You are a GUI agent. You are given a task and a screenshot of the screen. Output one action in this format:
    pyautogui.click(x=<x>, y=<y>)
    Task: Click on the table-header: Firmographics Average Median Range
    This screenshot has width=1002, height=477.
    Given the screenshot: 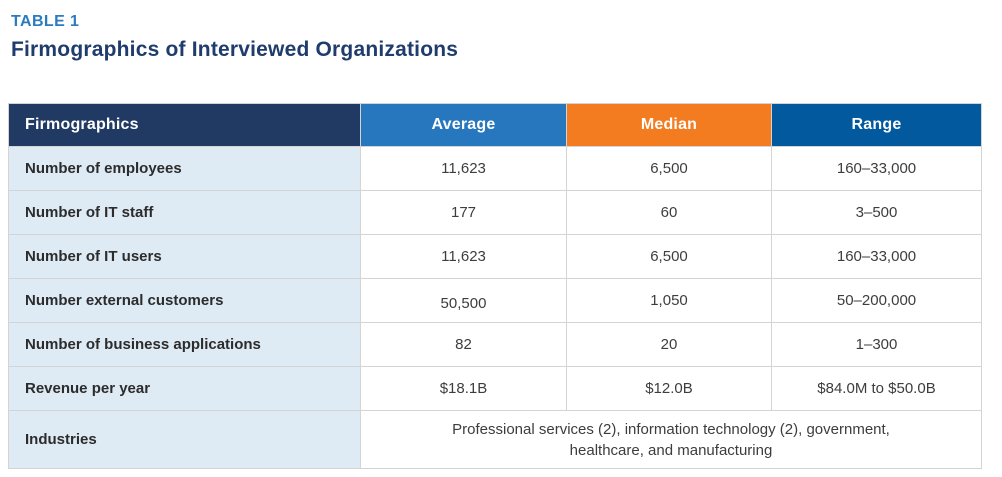 What is the action you would take?
    pyautogui.click(x=495, y=125)
    